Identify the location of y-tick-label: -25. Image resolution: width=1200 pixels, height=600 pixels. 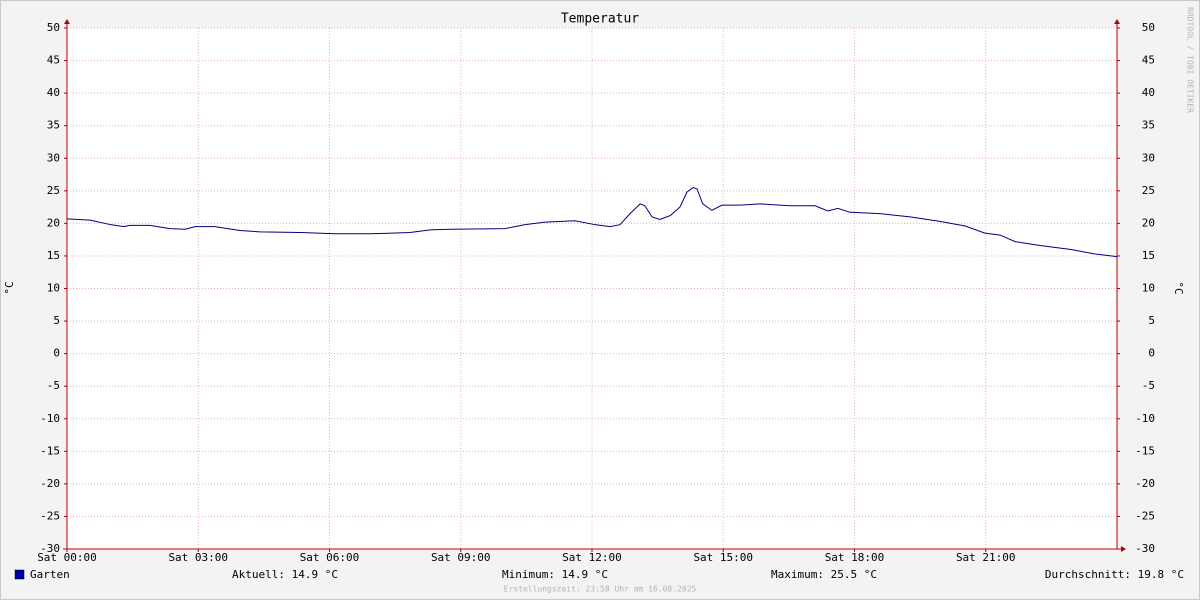
(50, 515).